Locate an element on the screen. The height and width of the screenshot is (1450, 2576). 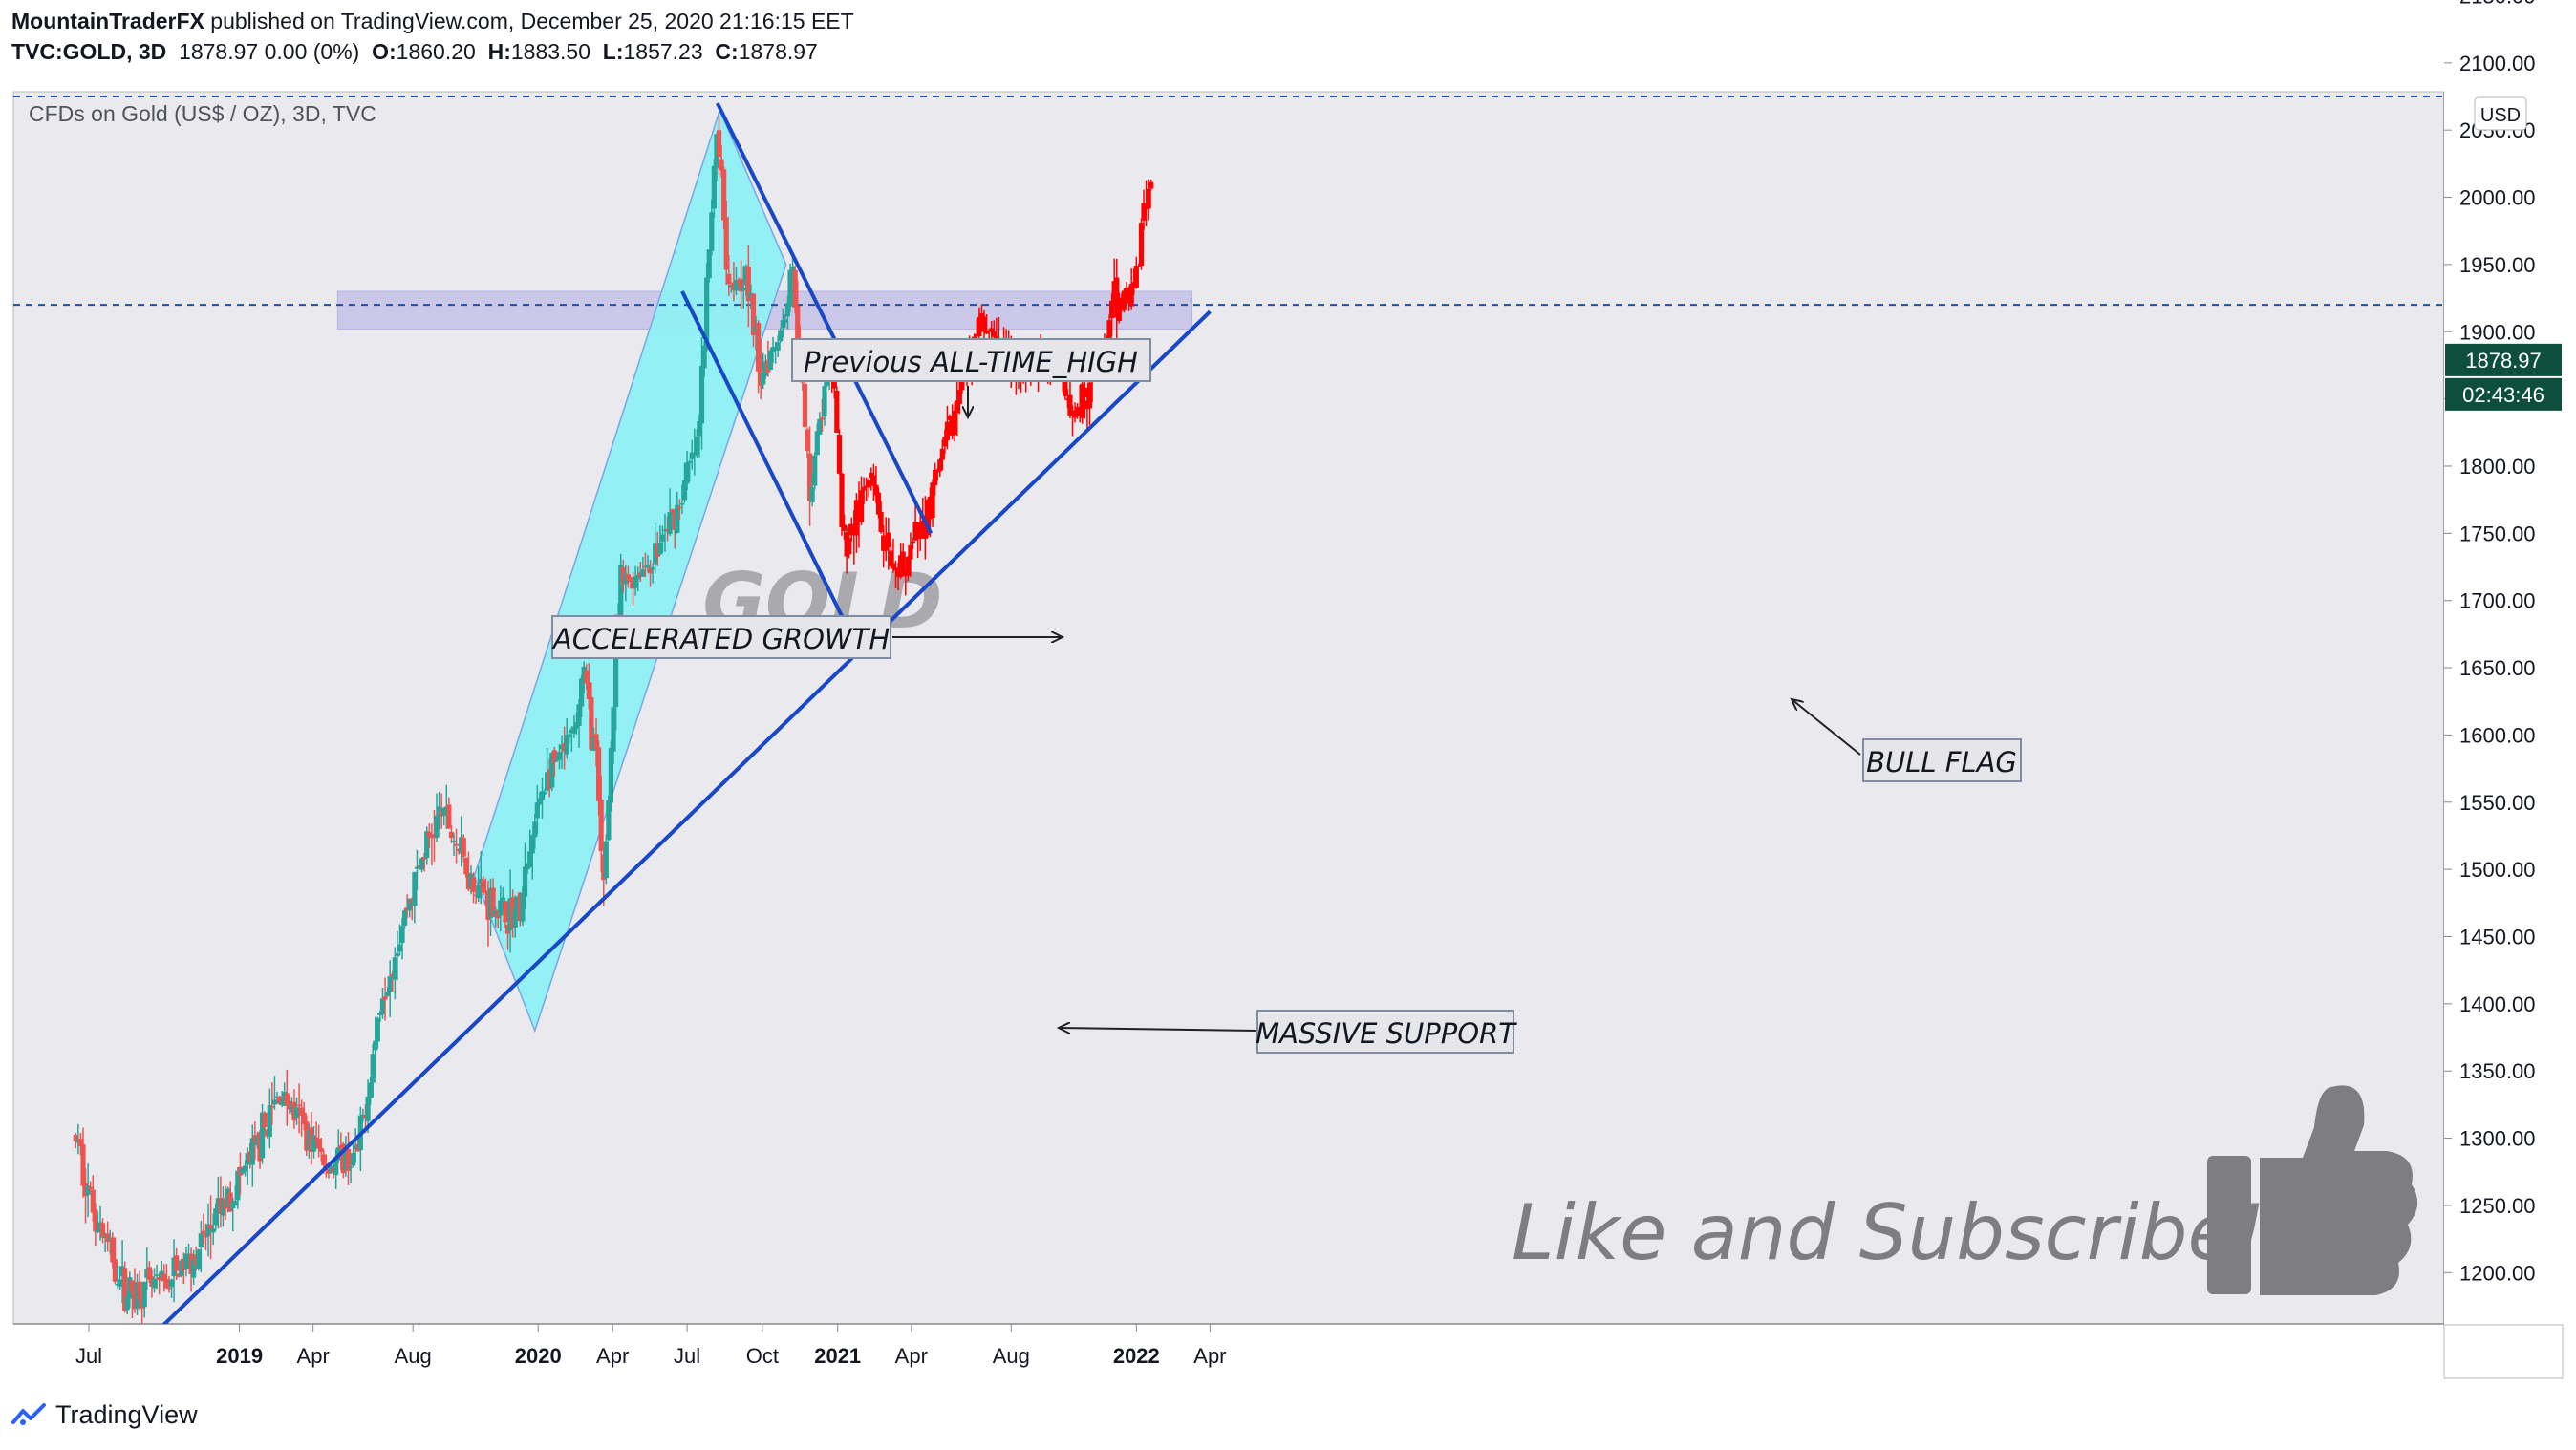
y-tick-label: 1550.00 is located at coordinates (2497, 803).